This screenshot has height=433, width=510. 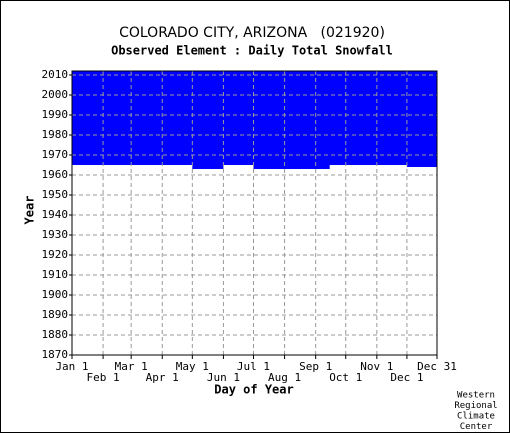 I want to click on x-tick-label: Aug 1, so click(x=284, y=377).